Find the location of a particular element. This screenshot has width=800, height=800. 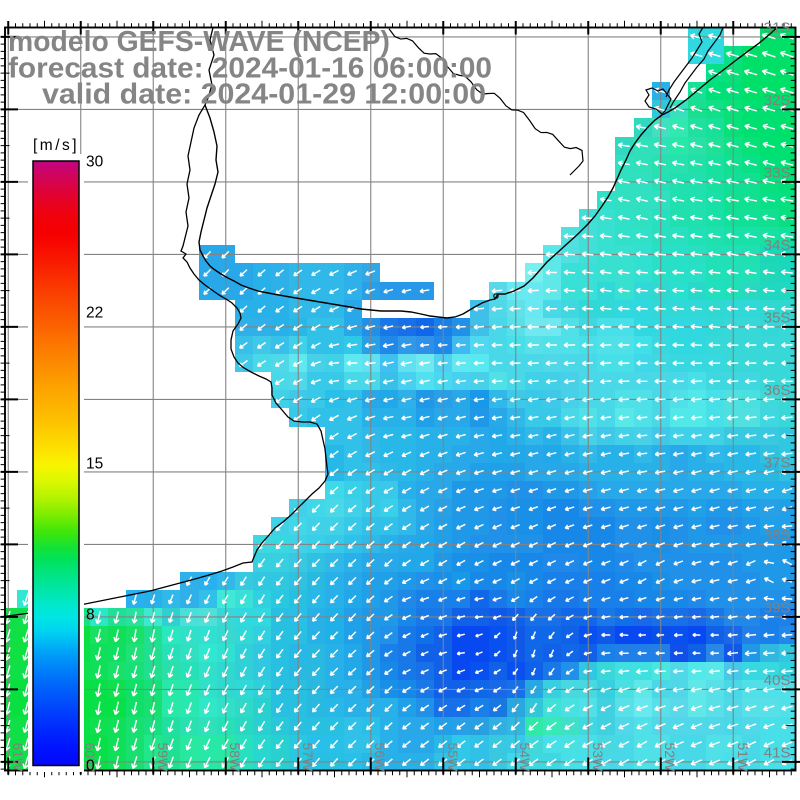

svg-text: 39S is located at coordinates (777, 607).